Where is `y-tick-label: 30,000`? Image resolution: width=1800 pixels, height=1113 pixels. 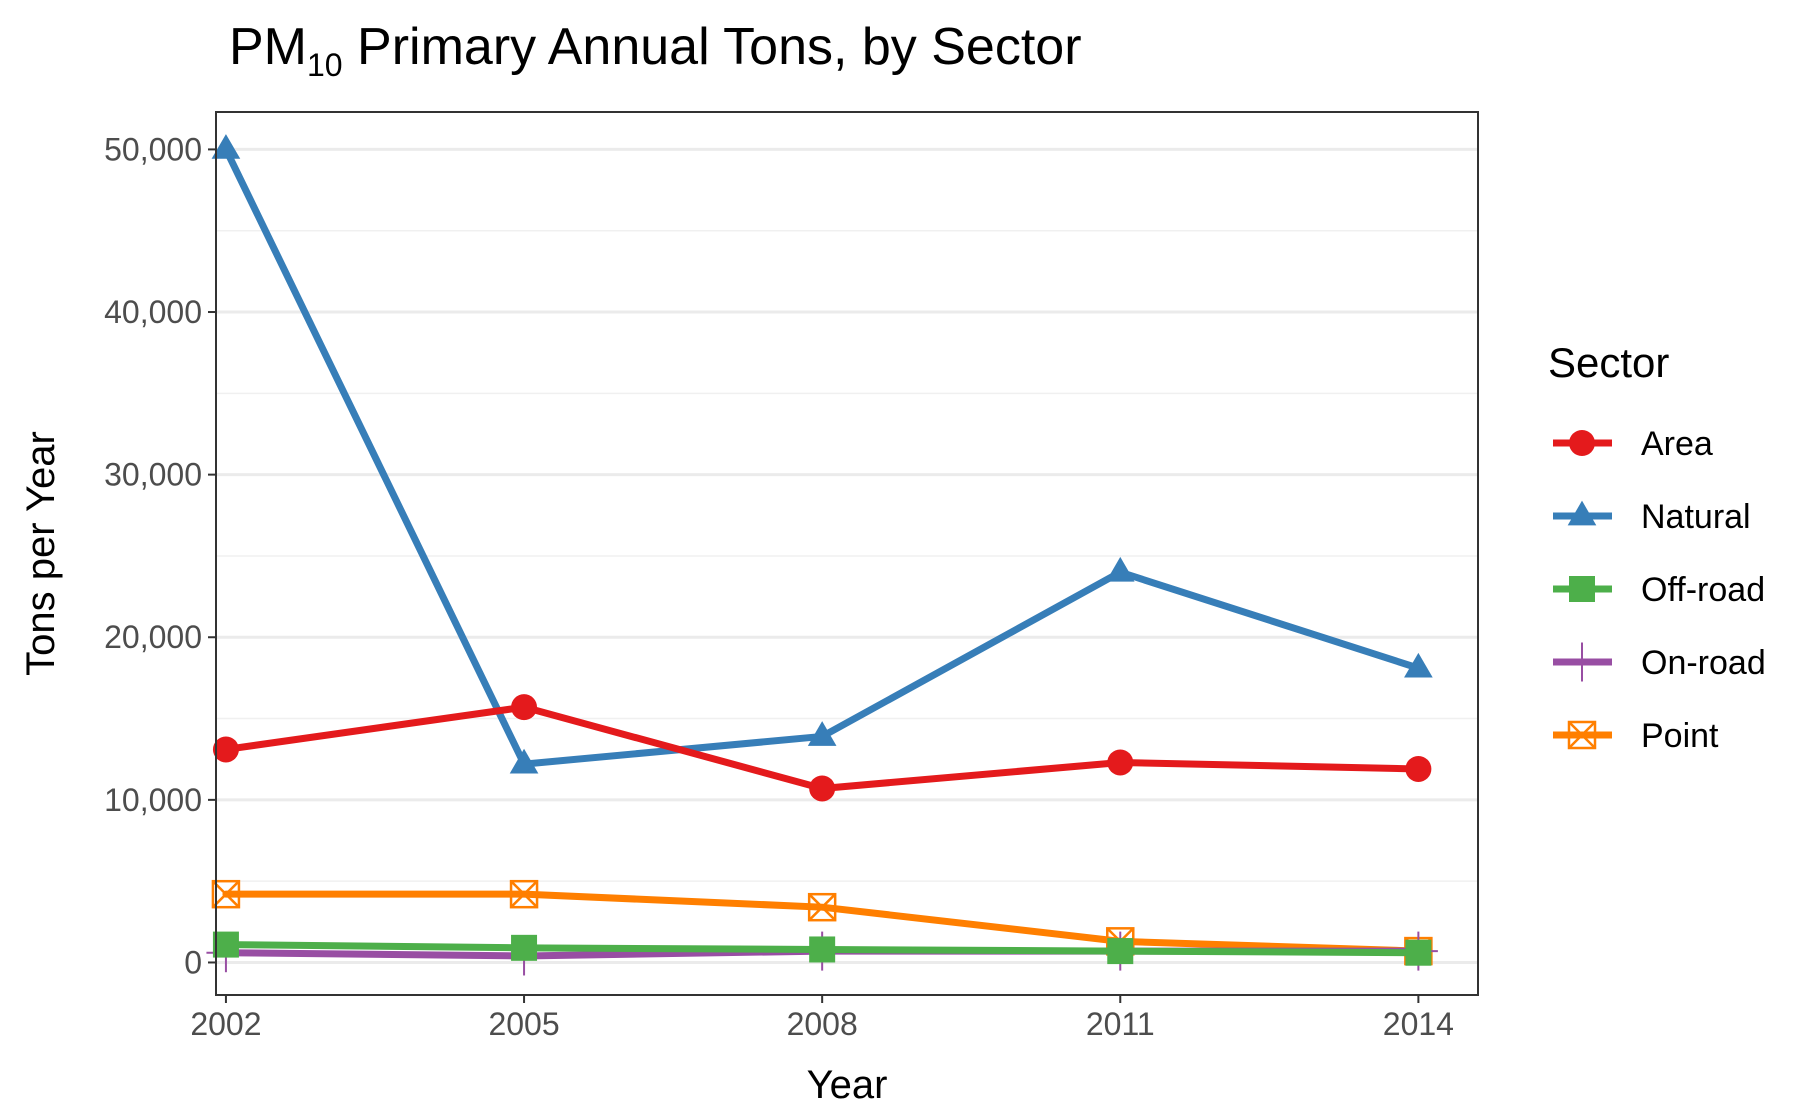 y-tick-label: 30,000 is located at coordinates (153, 475).